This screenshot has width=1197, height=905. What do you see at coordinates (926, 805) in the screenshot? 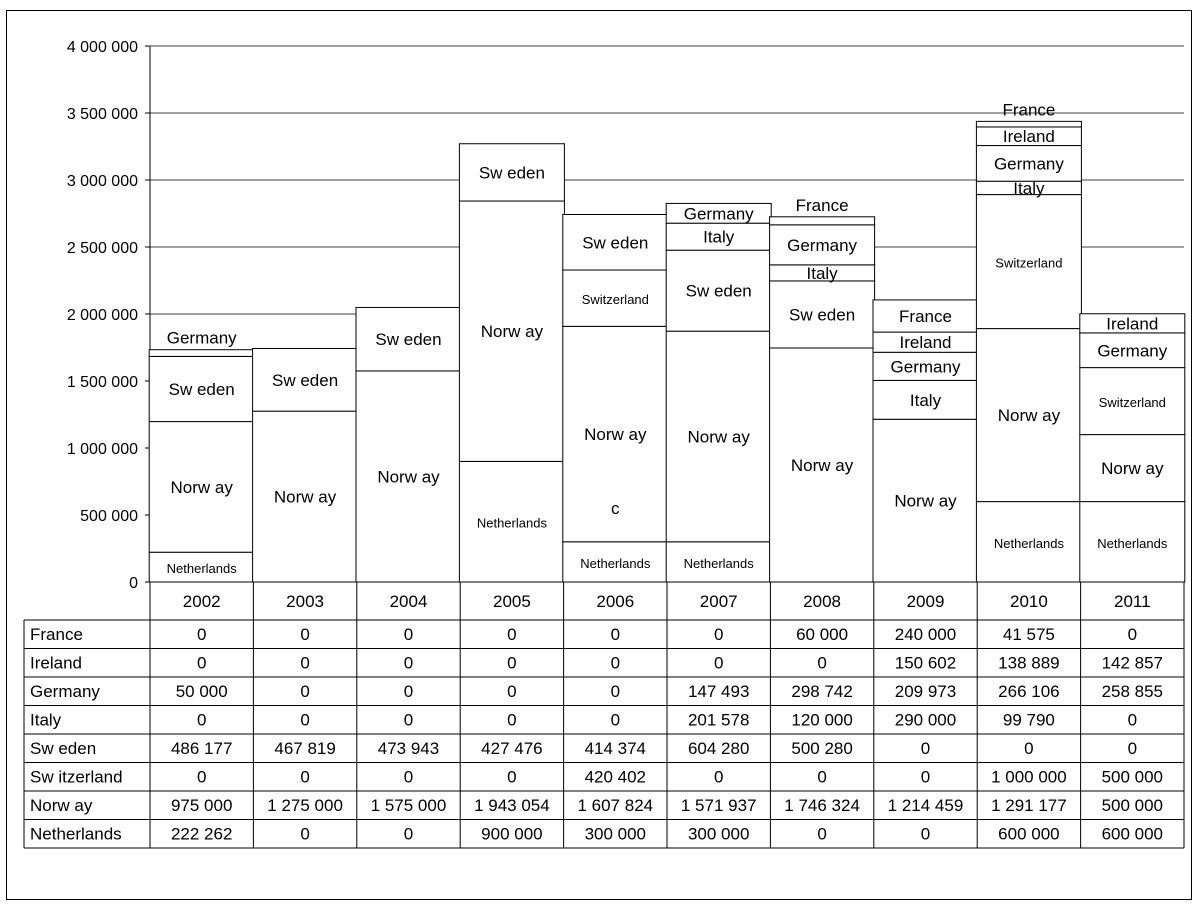
I see `table-cell: 1 214 459` at bounding box center [926, 805].